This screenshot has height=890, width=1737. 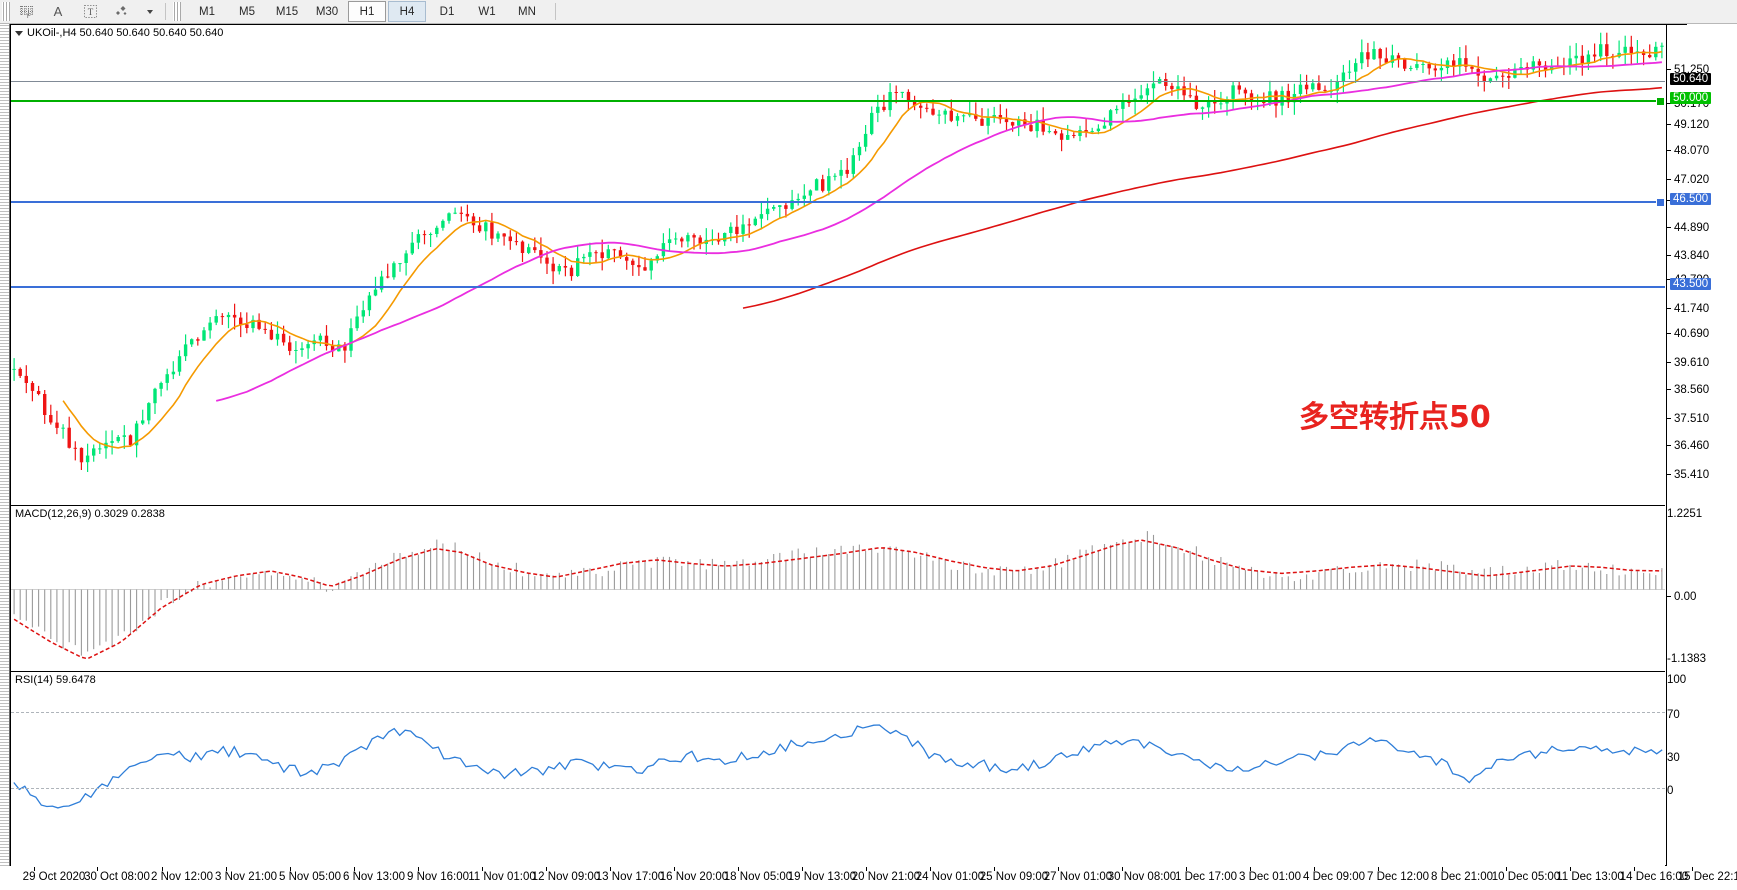 What do you see at coordinates (1673, 715) in the screenshot?
I see `rsi-tick-70: 70` at bounding box center [1673, 715].